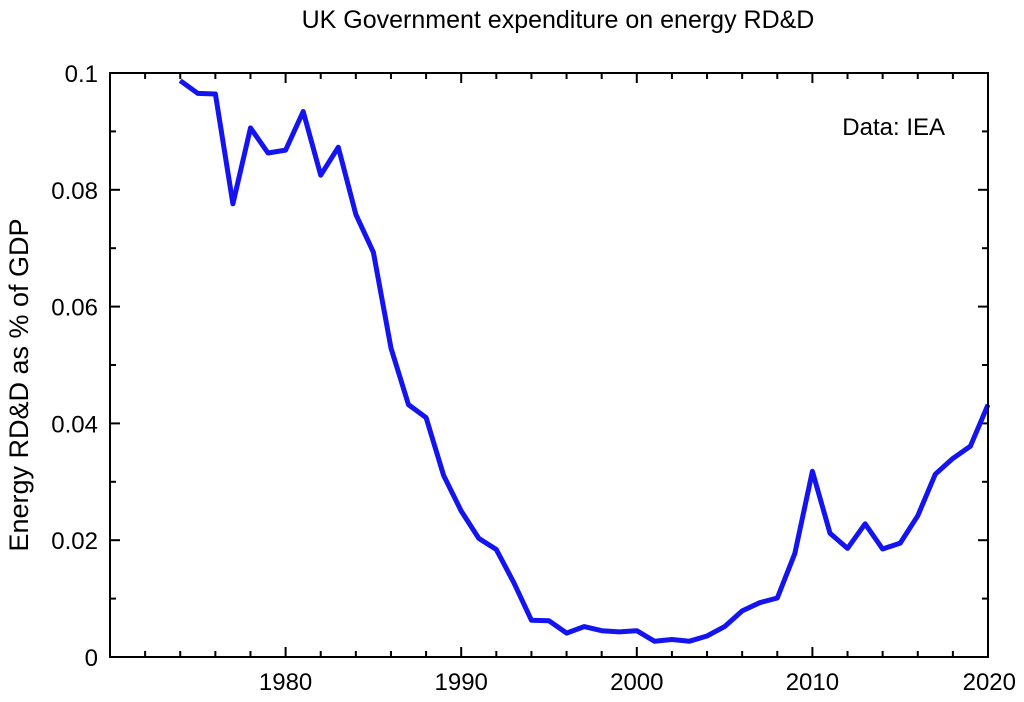 This screenshot has height=702, width=1024. Describe the element at coordinates (558, 20) in the screenshot. I see `chart-title: UK Government expenditure on energy RD&D` at that location.